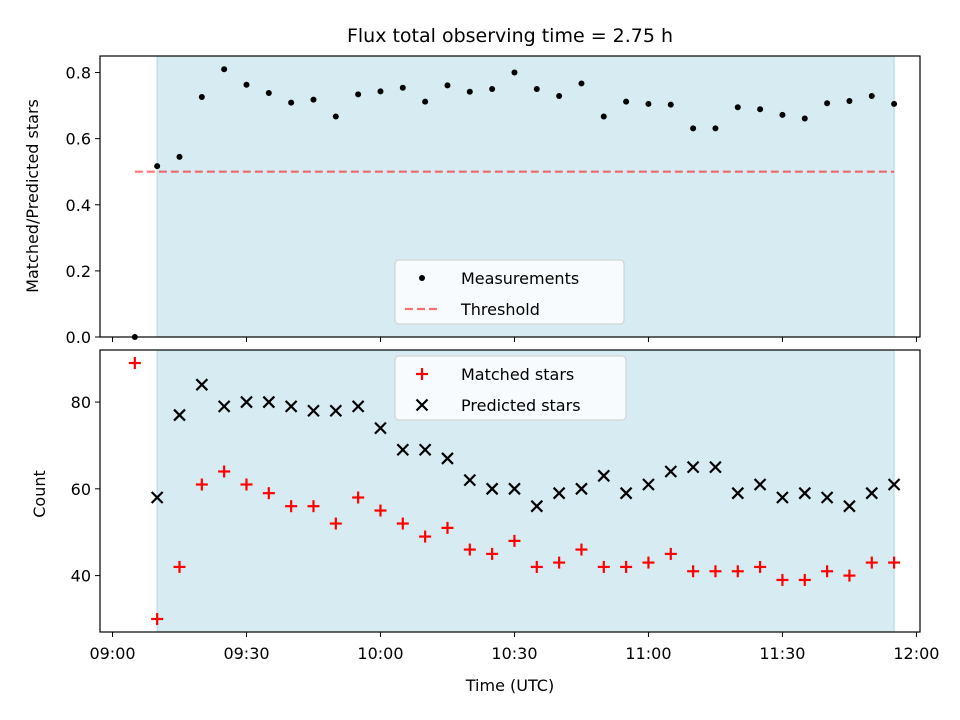  Describe the element at coordinates (78, 205) in the screenshot. I see `y-tick-label: 0.4` at that location.